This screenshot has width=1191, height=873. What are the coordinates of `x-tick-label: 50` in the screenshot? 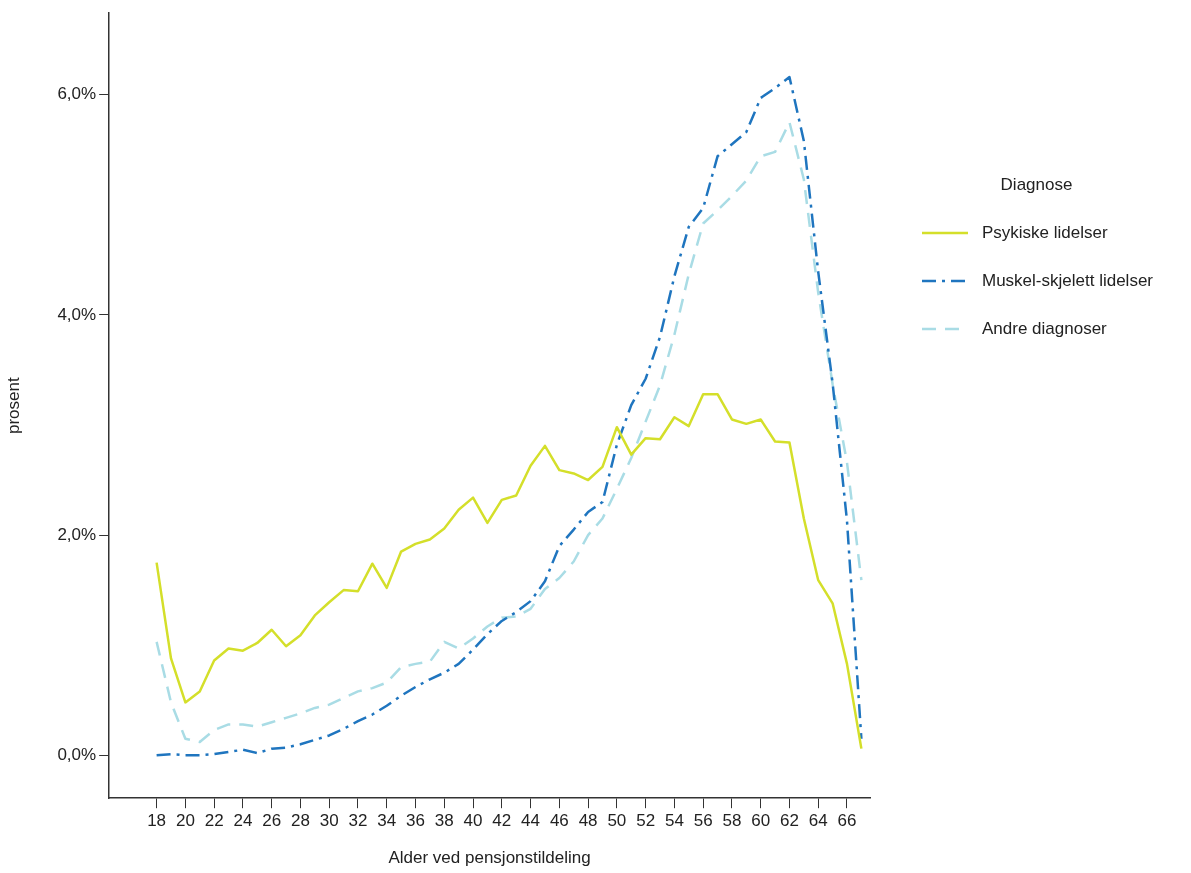 It's located at (617, 821).